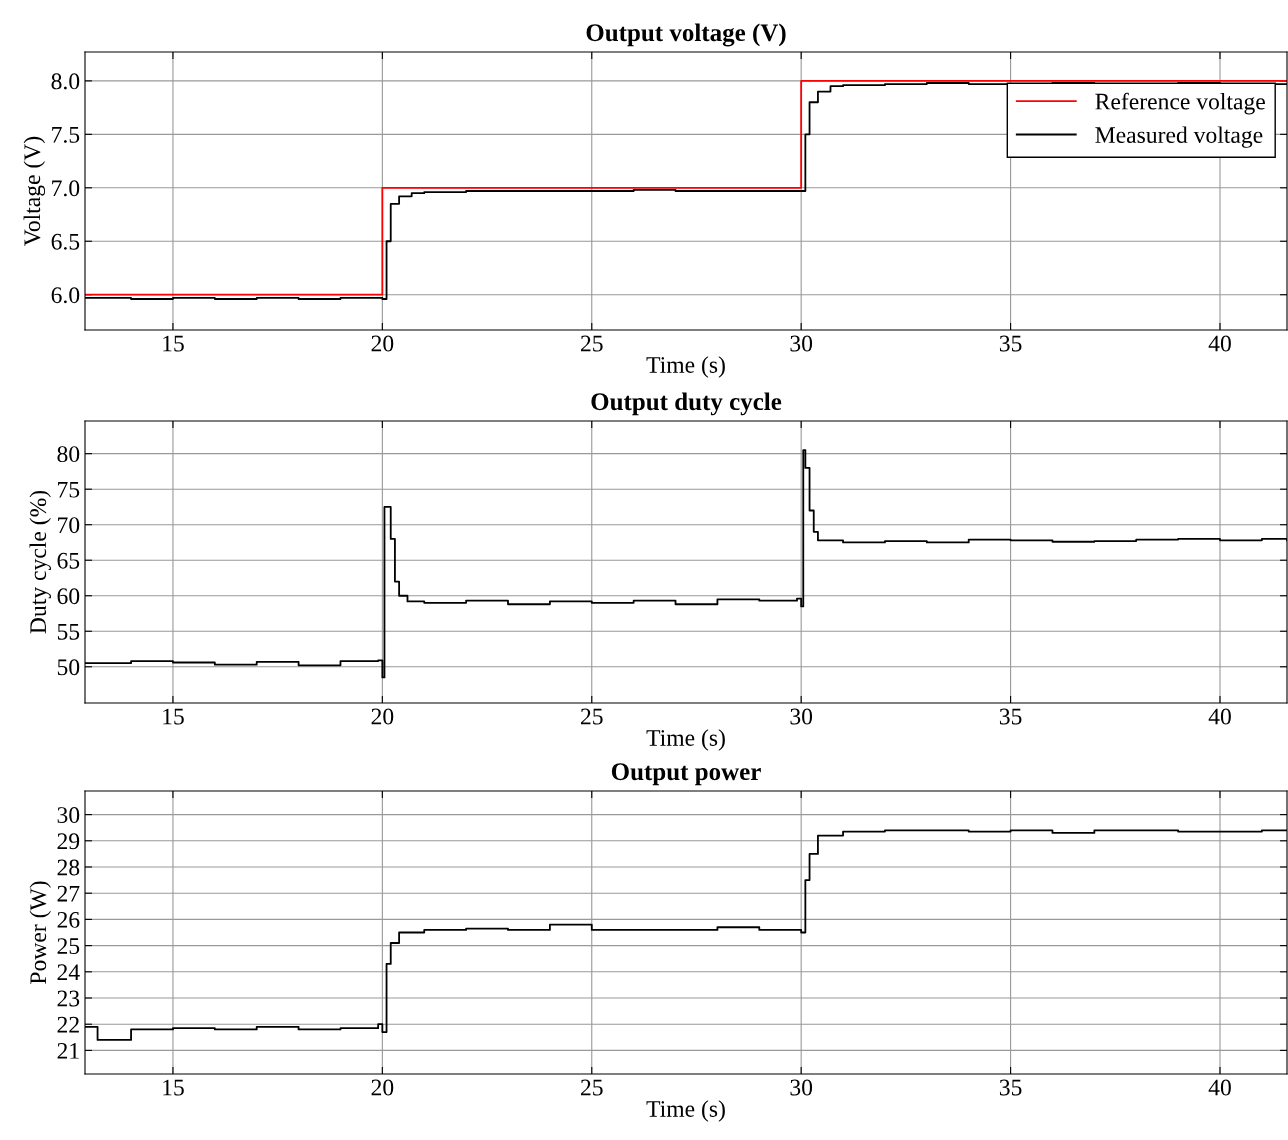  What do you see at coordinates (68, 667) in the screenshot?
I see `y-tick-label: 50` at bounding box center [68, 667].